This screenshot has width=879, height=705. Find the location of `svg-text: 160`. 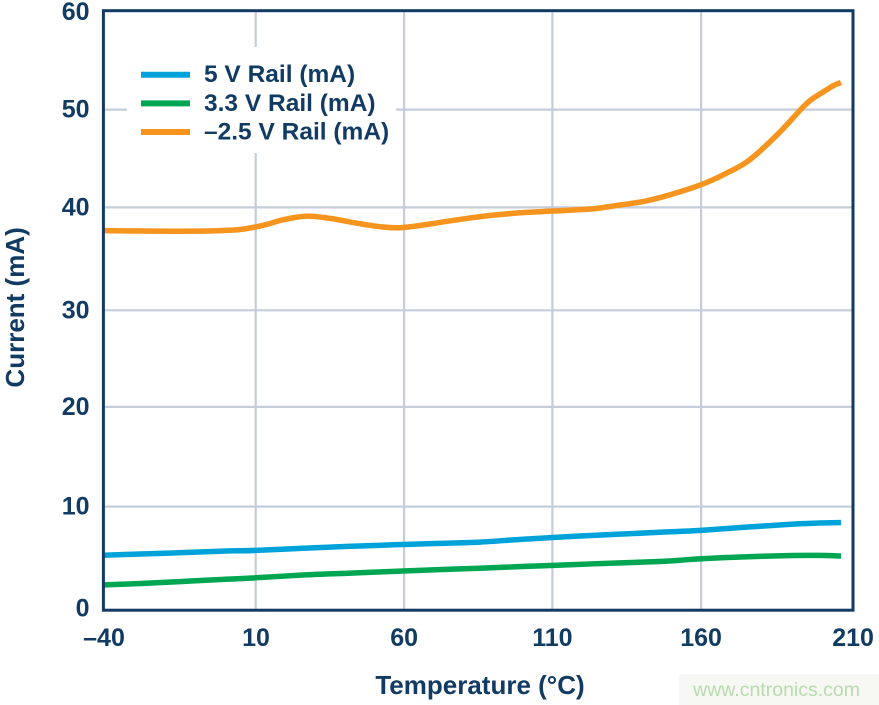

svg-text: 160 is located at coordinates (701, 638).